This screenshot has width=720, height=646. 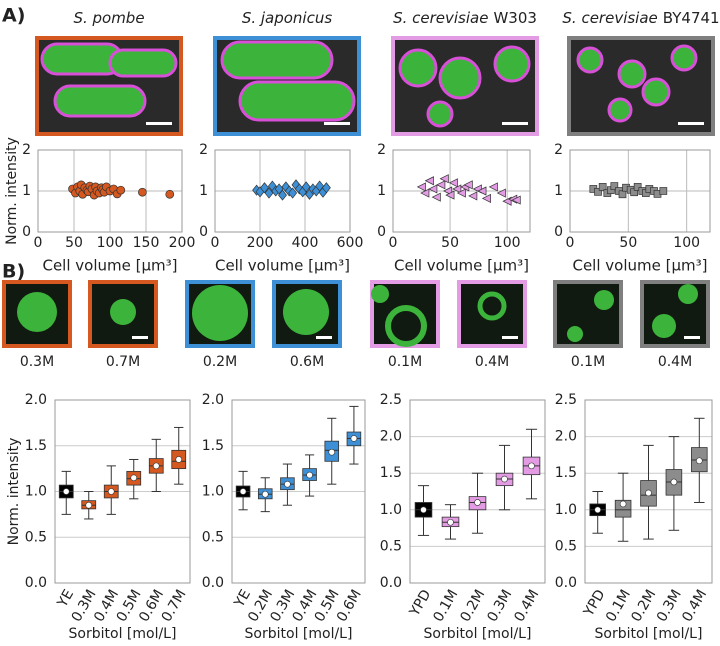 I want to click on x-tick-label: 600, so click(x=350, y=243).